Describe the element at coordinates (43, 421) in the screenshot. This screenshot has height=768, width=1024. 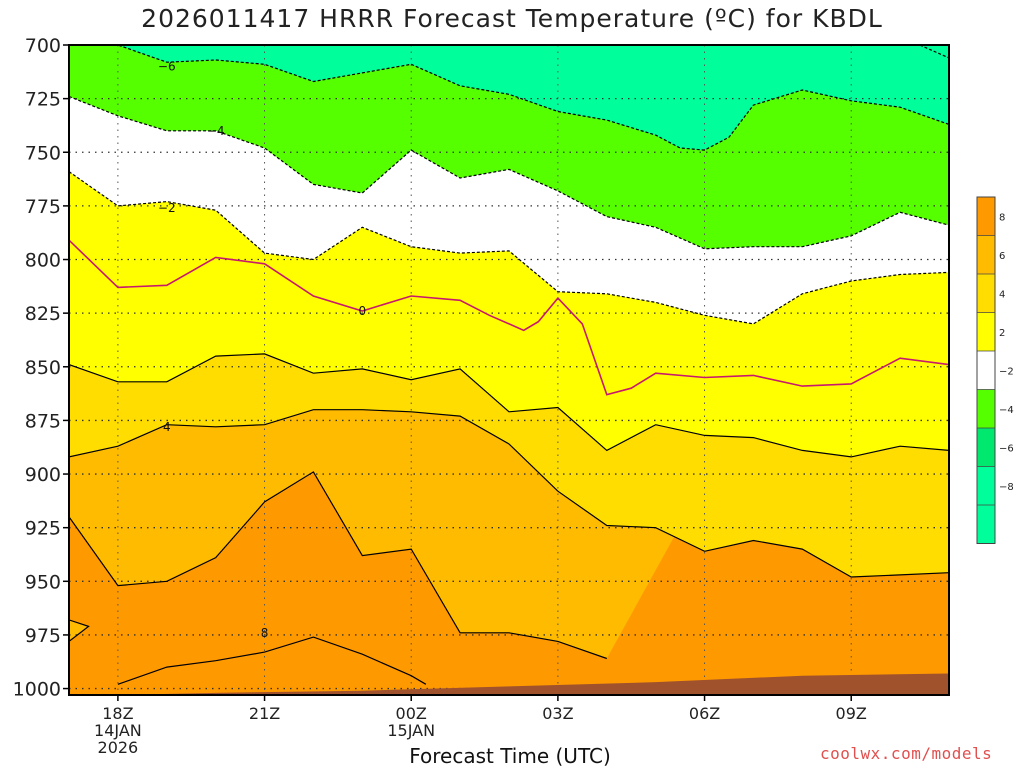
I see `y-tick-label: 875` at that location.